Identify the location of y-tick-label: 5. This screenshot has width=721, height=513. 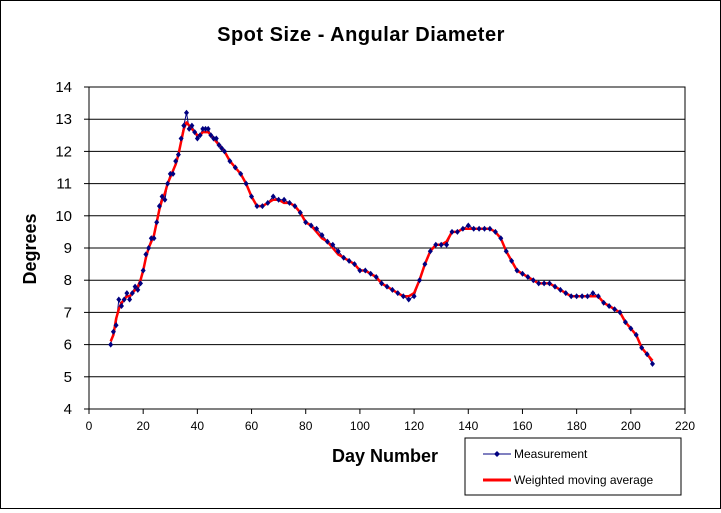
(68, 377).